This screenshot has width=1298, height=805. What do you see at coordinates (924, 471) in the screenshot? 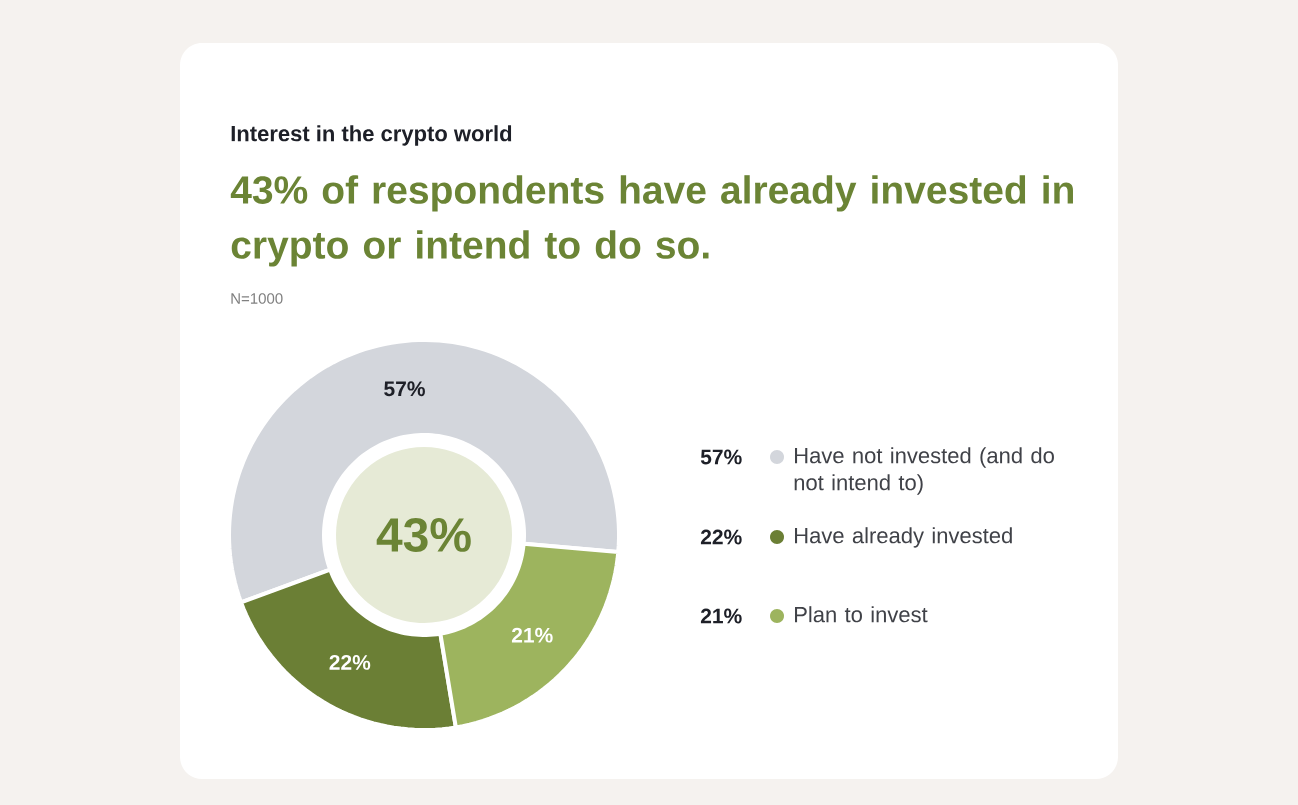
I see `legend-label: Have not invested (and do not intend to)` at bounding box center [924, 471].